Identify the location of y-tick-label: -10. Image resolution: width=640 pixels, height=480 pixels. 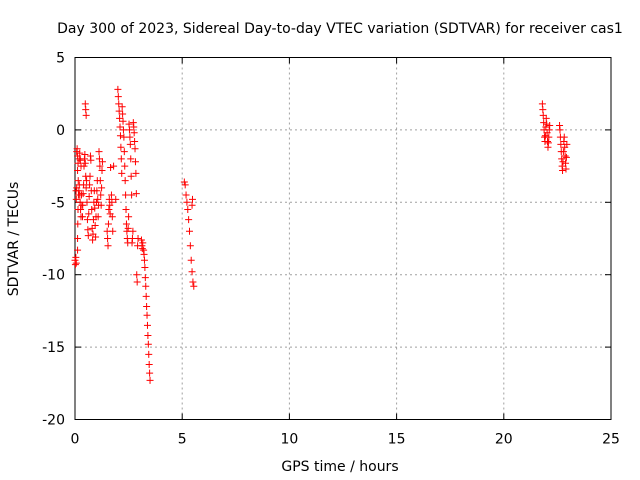
(53, 276).